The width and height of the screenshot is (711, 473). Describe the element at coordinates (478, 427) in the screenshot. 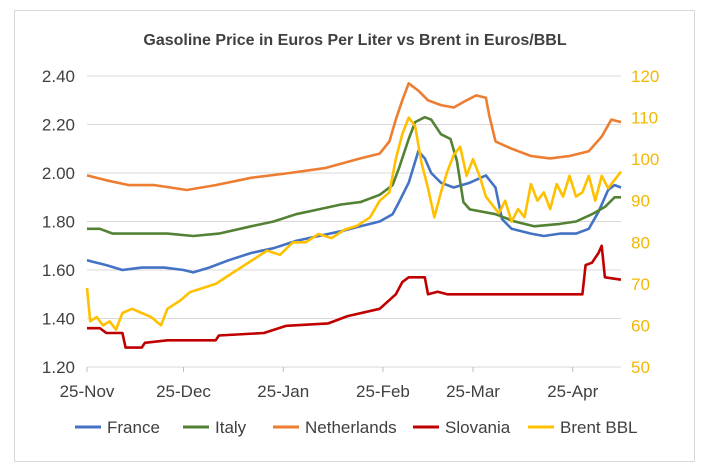

I see `legend-label: Slovania` at that location.